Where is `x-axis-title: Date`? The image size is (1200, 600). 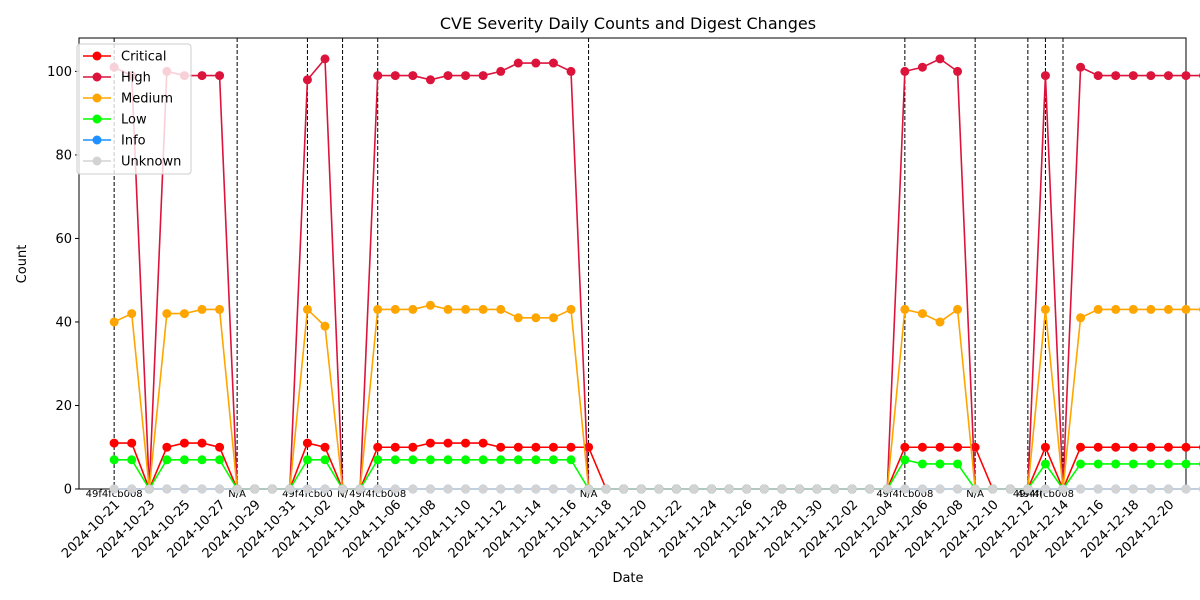 x-axis-title: Date is located at coordinates (627, 578).